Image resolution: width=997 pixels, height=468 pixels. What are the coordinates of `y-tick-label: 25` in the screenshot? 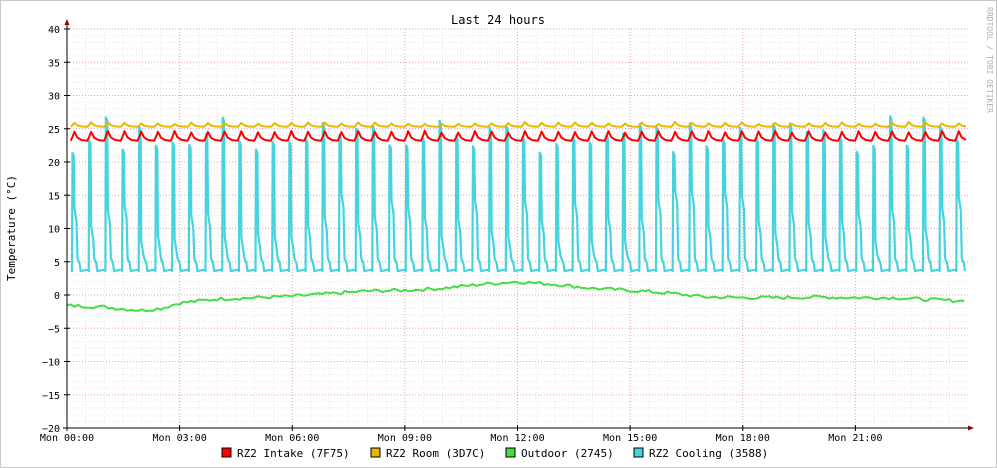 It's located at (54, 130).